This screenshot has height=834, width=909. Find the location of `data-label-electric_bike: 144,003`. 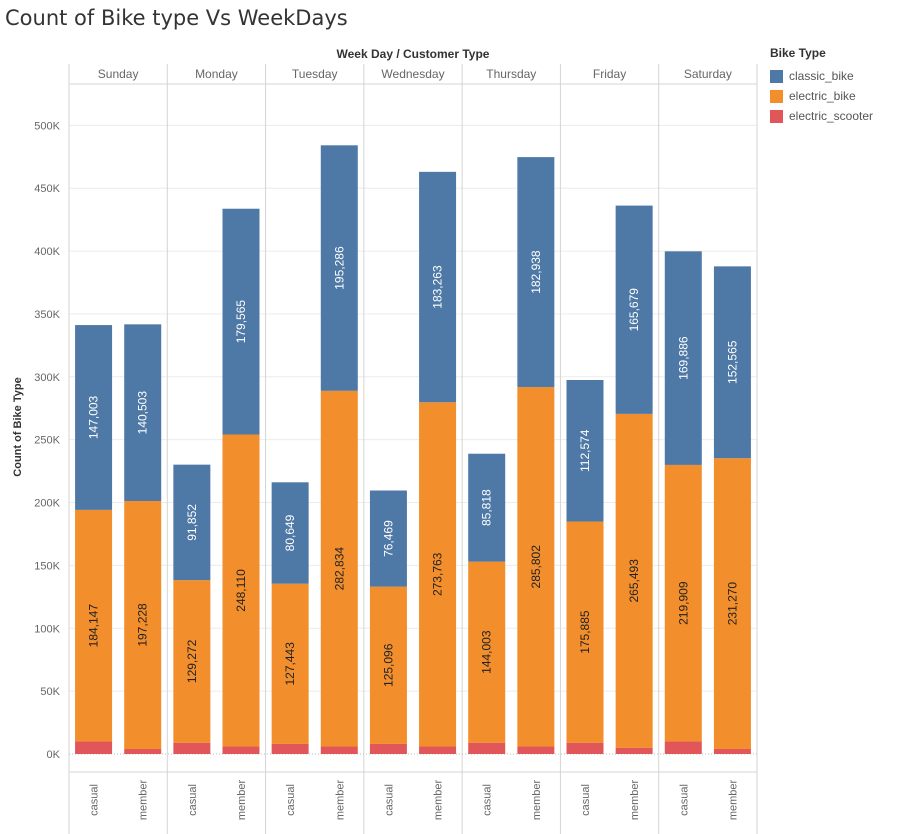

data-label-electric_bike: 144,003 is located at coordinates (487, 652).